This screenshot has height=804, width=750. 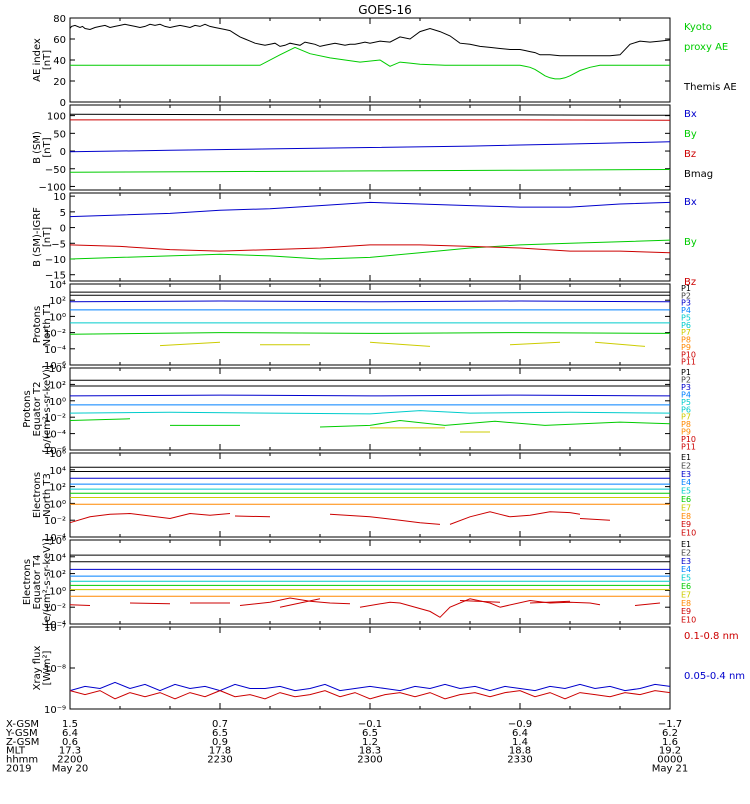 I want to click on ephemeris-value: May 21, so click(x=670, y=769).